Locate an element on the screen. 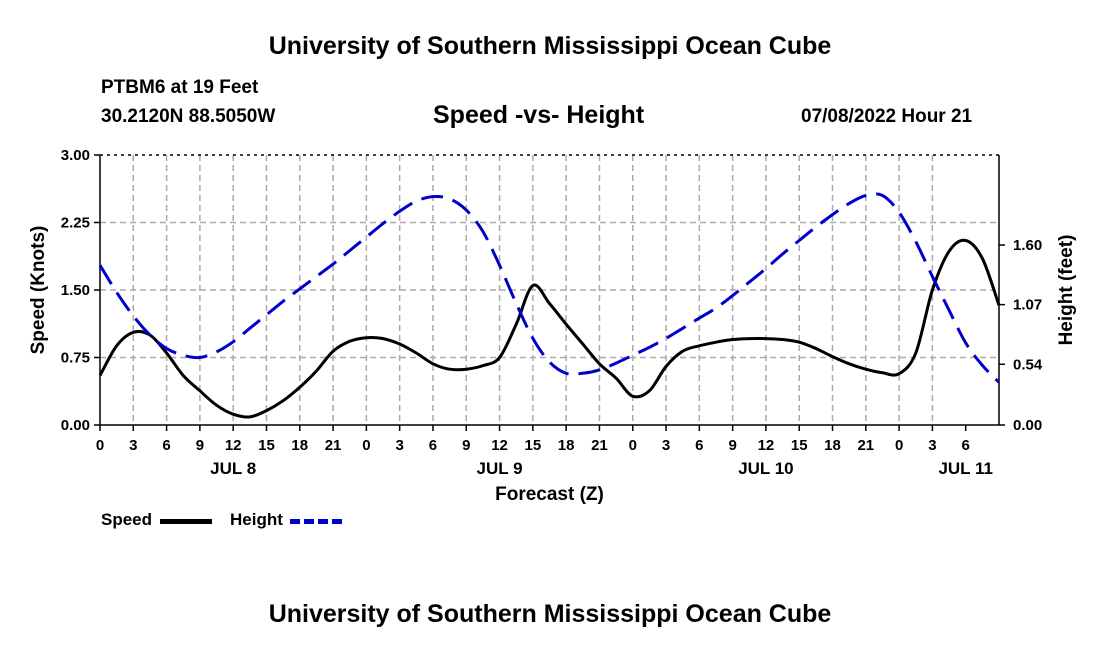 The image size is (1100, 650). y-right-tick-label: 1.60 is located at coordinates (1027, 245).